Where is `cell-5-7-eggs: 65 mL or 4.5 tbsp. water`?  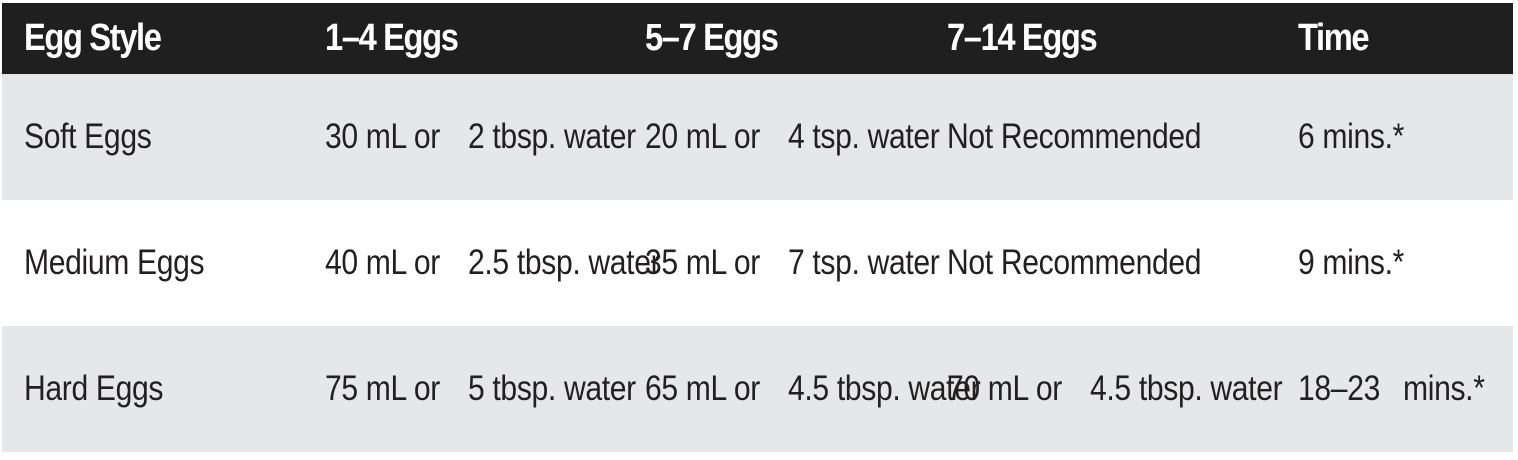
cell-5-7-eggs: 65 mL or 4.5 tbsp. water is located at coordinates (813, 388).